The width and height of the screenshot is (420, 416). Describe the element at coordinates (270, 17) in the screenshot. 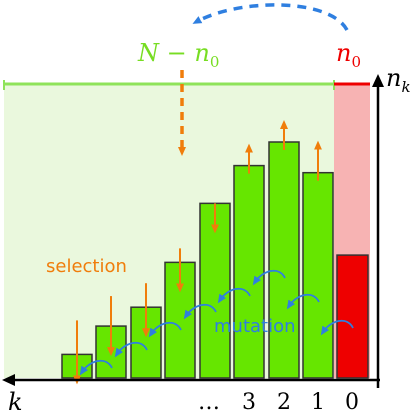

I see `reinsertion-arrow` at that location.